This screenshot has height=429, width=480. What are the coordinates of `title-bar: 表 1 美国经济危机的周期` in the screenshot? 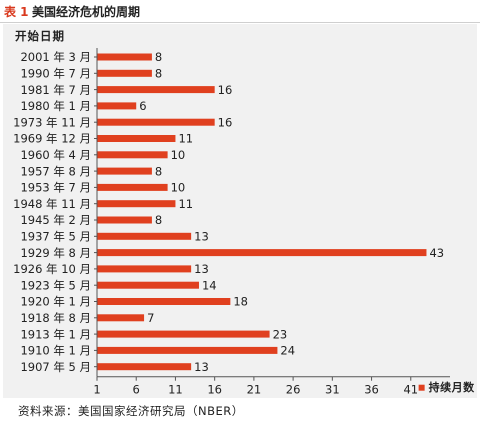 It's located at (240, 11).